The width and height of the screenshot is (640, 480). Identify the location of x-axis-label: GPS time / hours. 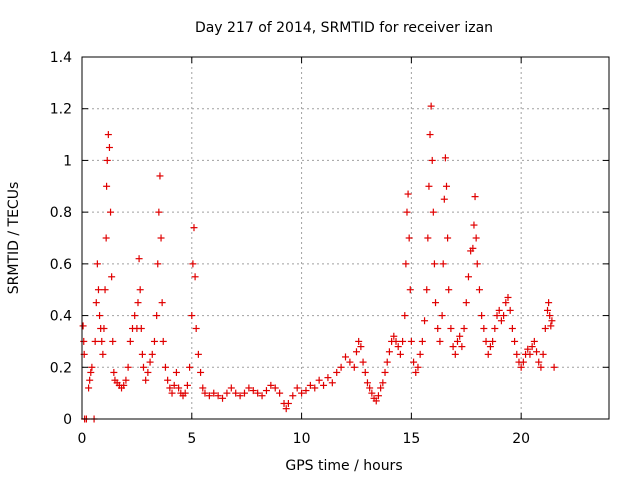
(343, 466).